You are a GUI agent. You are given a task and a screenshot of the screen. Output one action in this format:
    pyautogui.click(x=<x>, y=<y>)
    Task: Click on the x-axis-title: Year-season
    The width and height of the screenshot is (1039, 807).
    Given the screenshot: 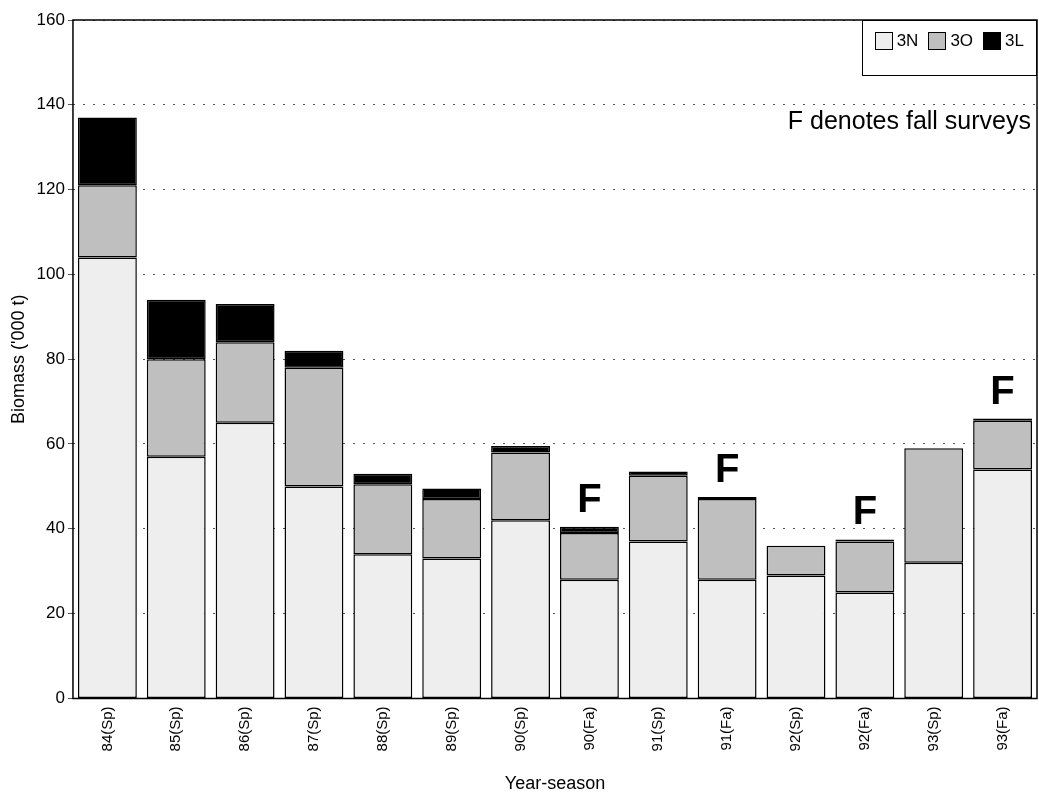 What is the action you would take?
    pyautogui.click(x=555, y=783)
    